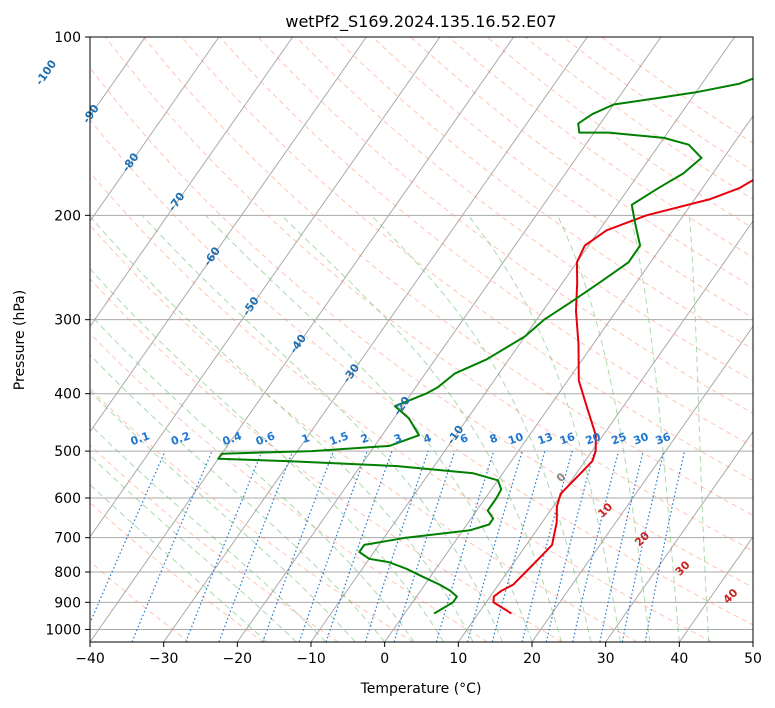  What do you see at coordinates (545, 438) in the screenshot?
I see `mixing-ratio-label: 13` at bounding box center [545, 438].